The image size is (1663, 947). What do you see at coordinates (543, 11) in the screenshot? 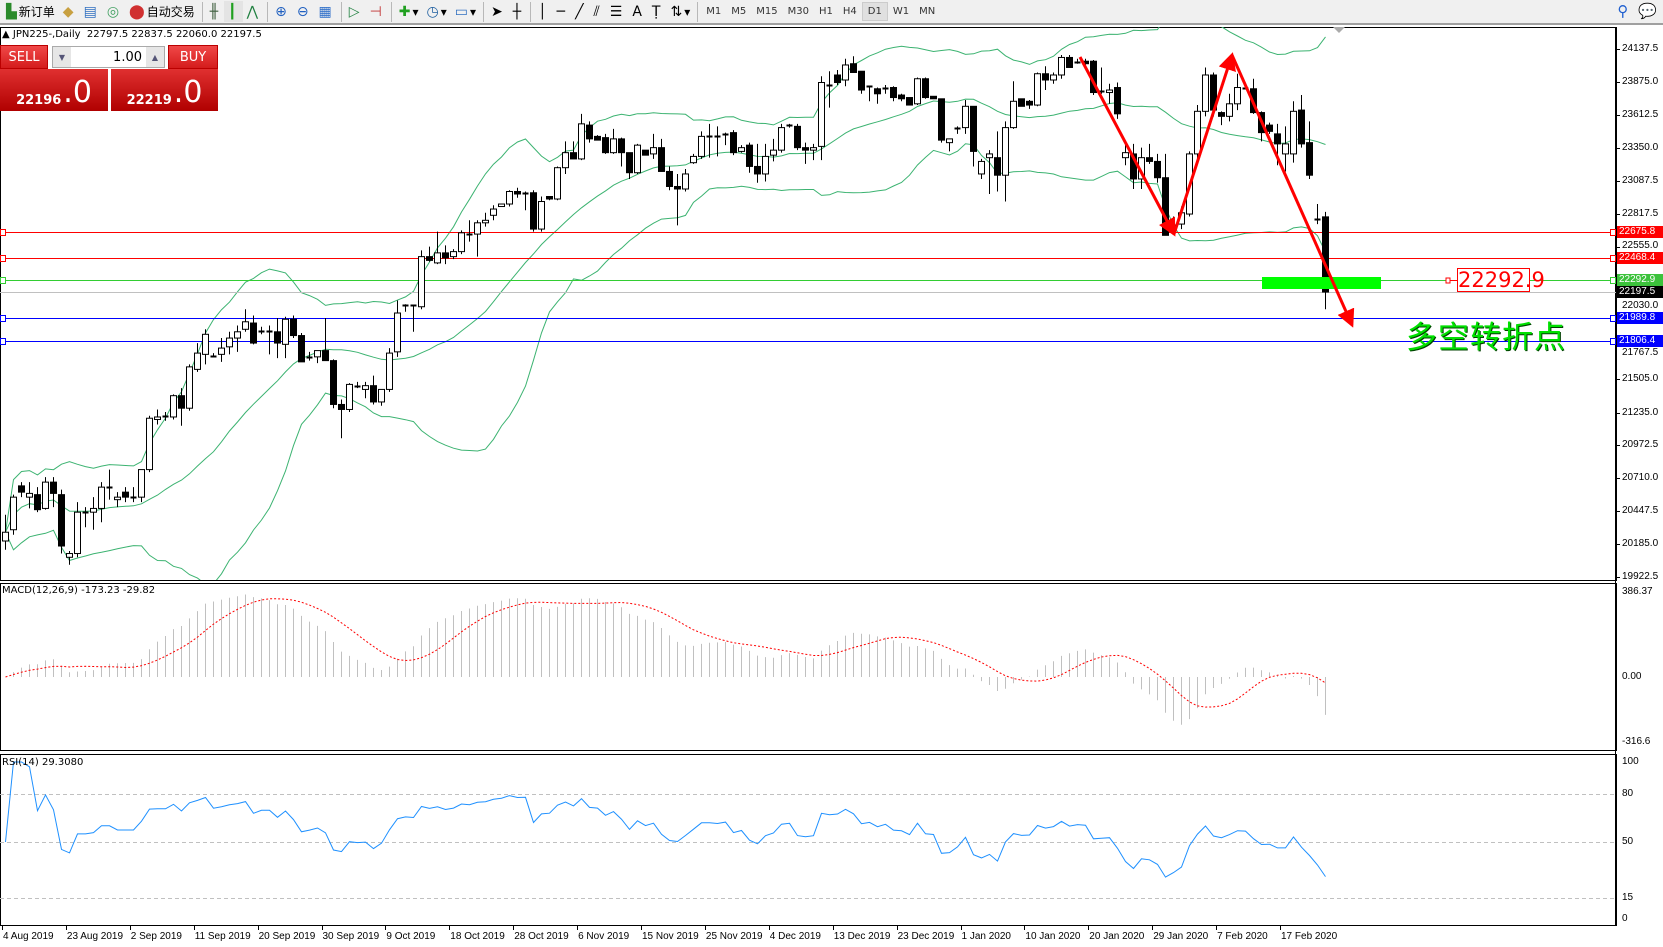
I see `vertical-line-button: │` at bounding box center [543, 11].